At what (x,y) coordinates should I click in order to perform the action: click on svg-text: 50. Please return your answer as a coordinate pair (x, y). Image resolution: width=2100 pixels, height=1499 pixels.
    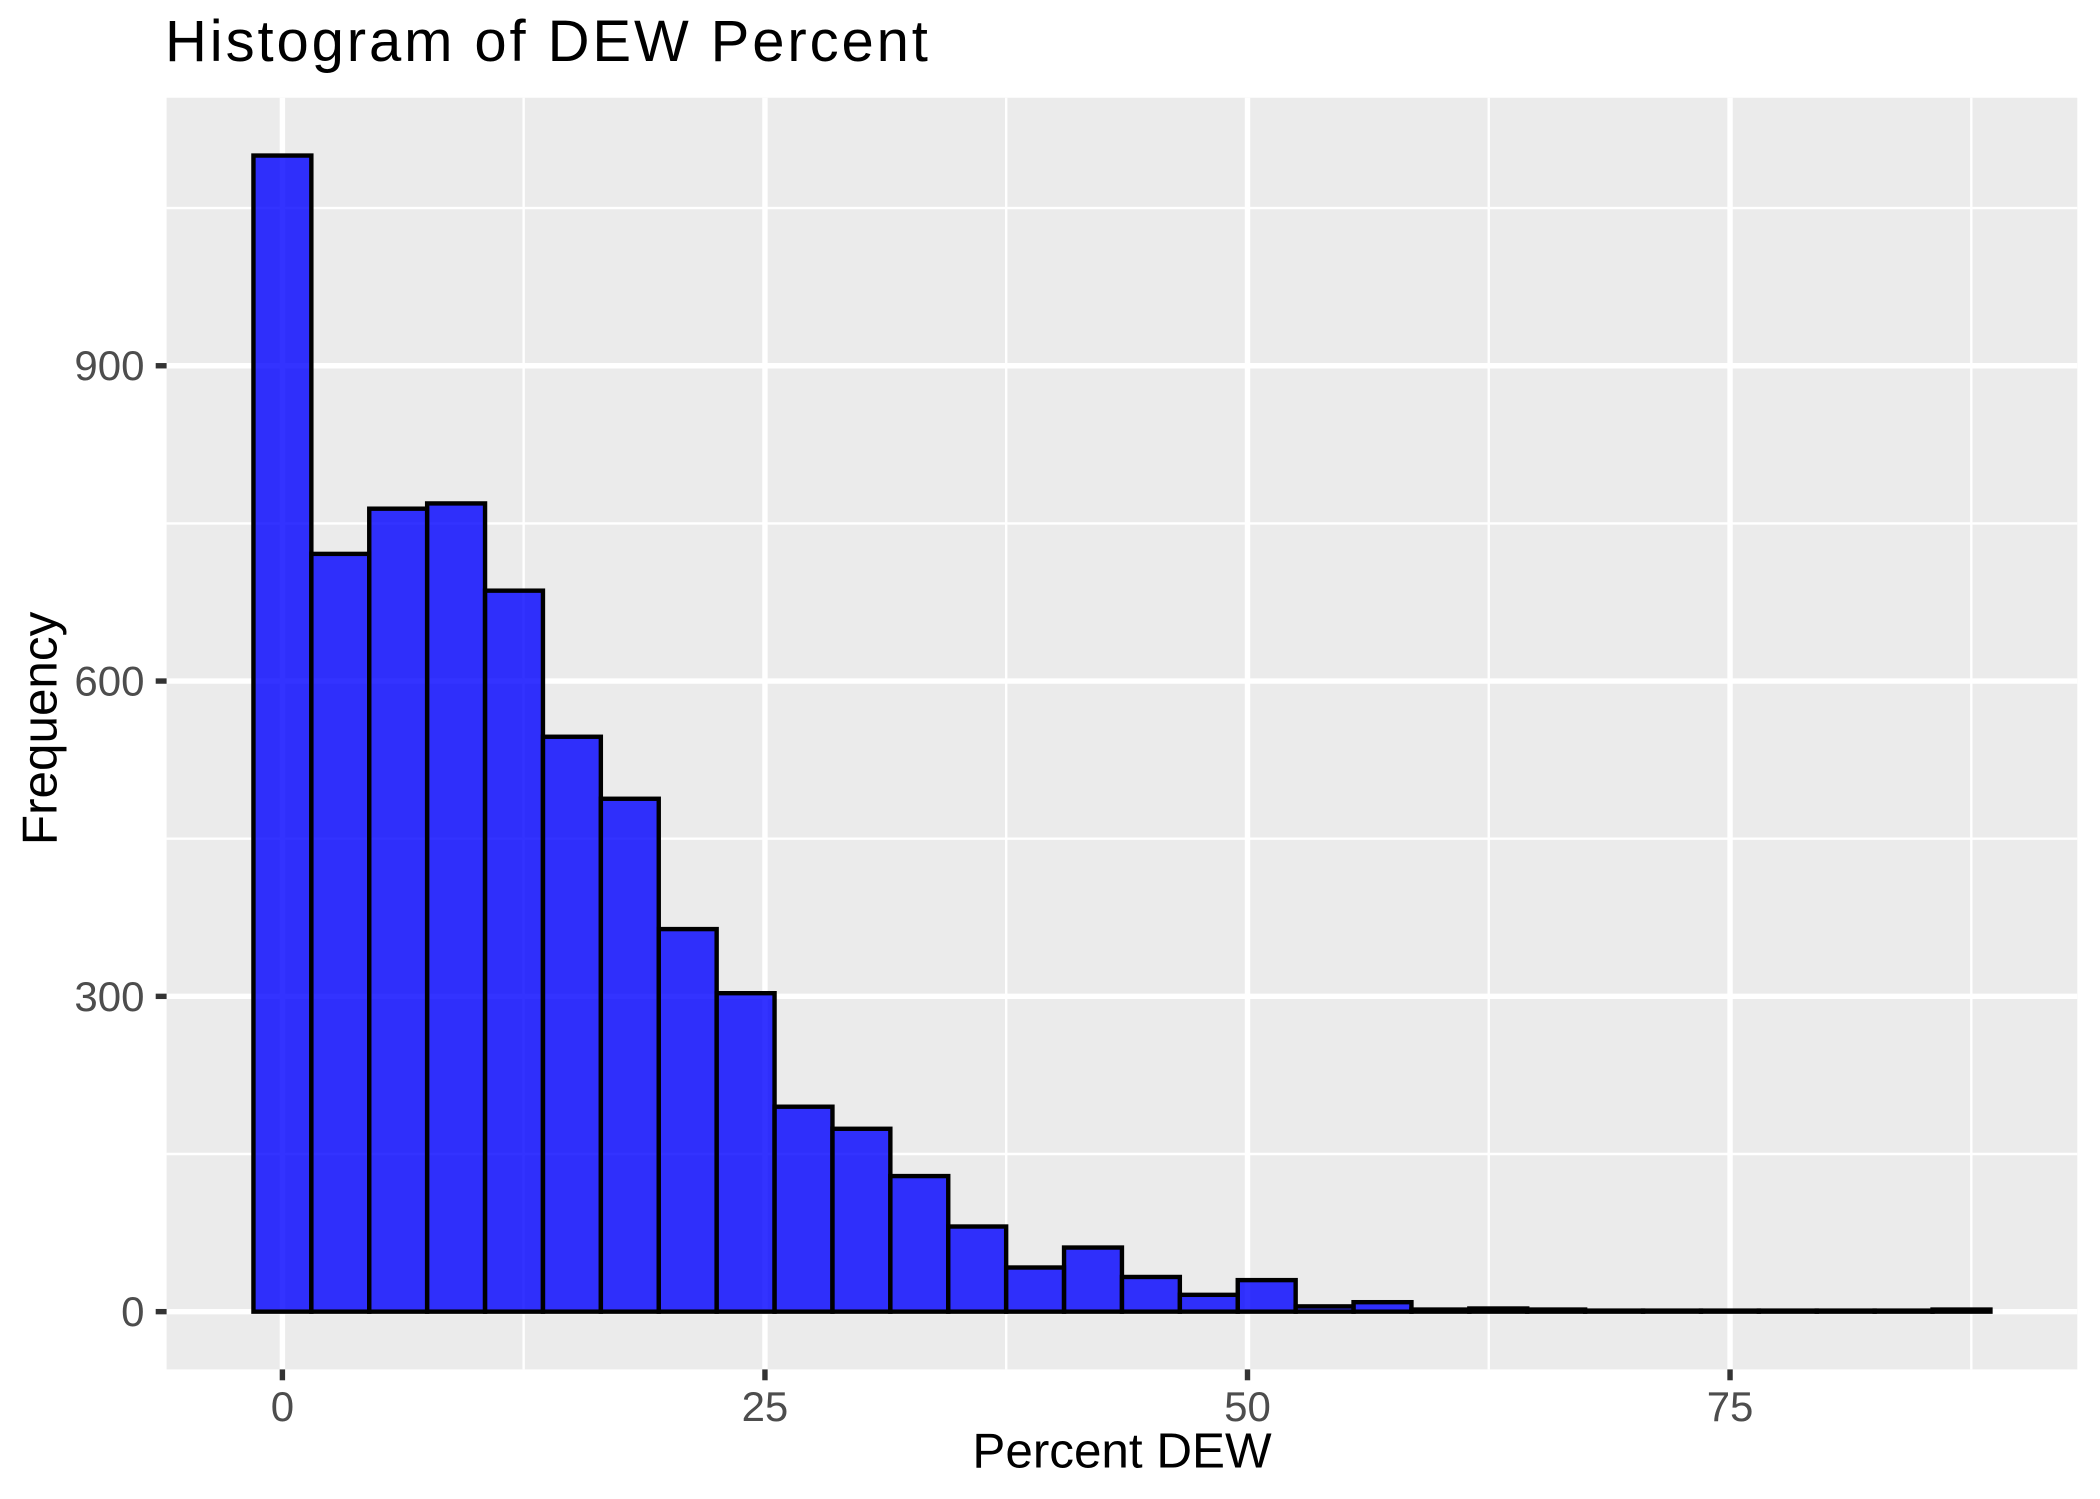
    Looking at the image, I should click on (1247, 1406).